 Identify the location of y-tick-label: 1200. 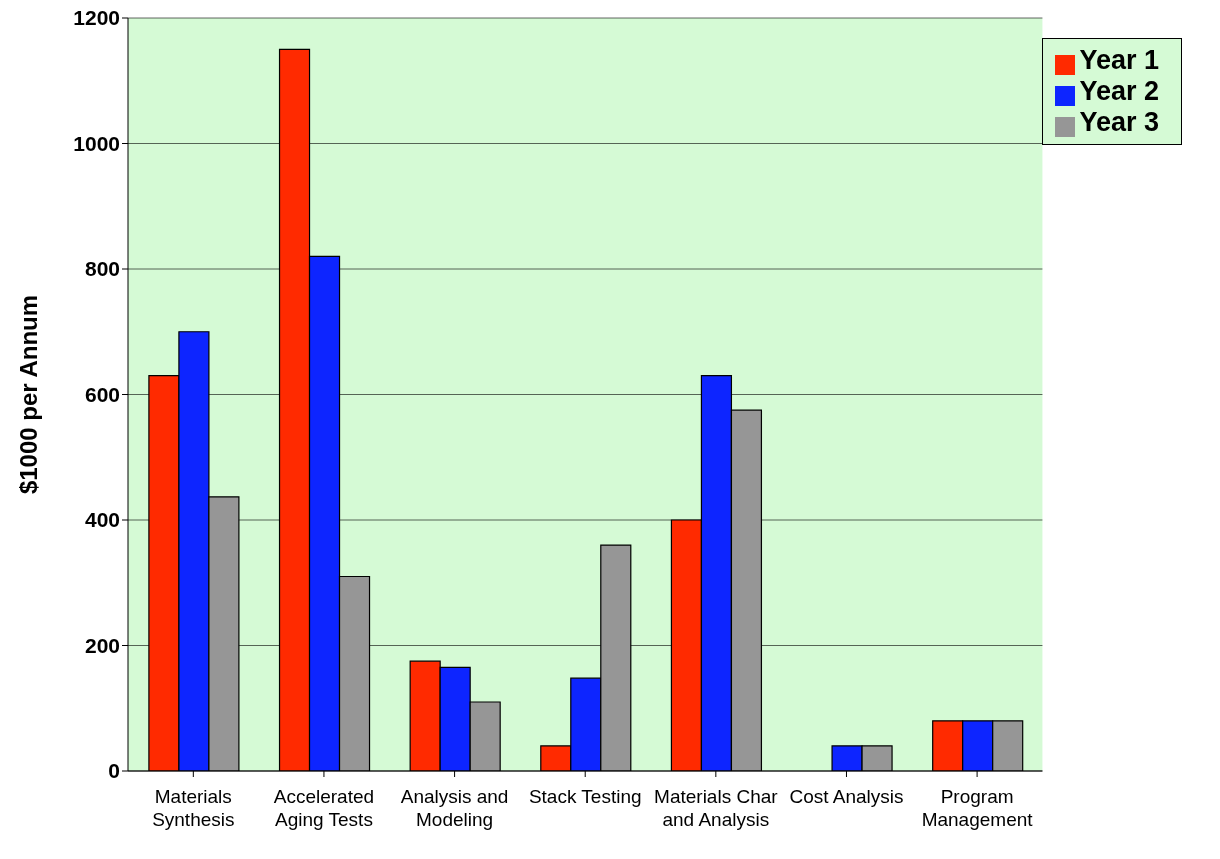
(96, 18).